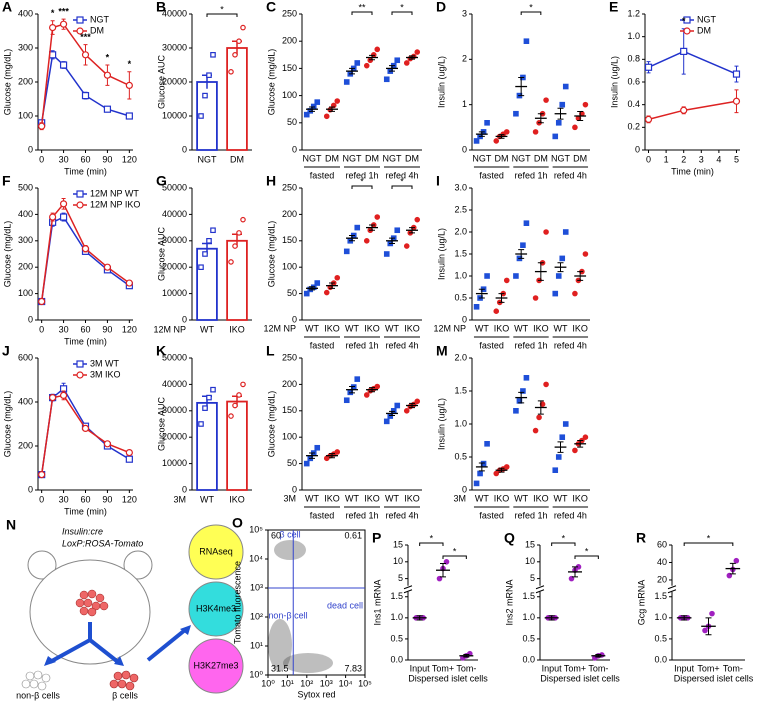 The height and width of the screenshot is (701, 764). Describe the element at coordinates (684, 668) in the screenshot. I see `x-tick-label: Input` at that location.